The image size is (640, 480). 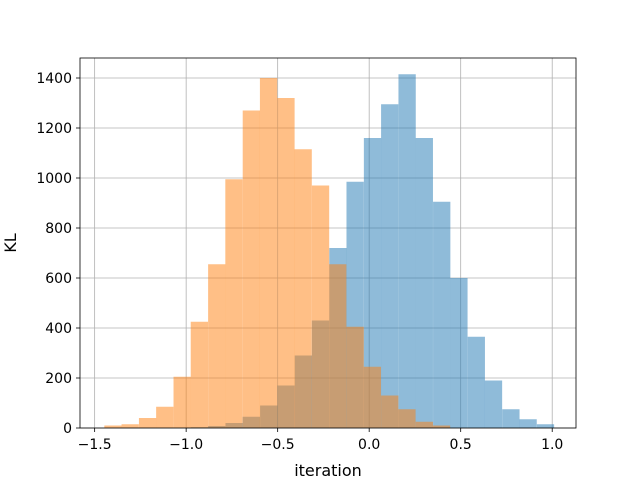 What do you see at coordinates (54, 79) in the screenshot?
I see `y-tick-label: 1400` at bounding box center [54, 79].